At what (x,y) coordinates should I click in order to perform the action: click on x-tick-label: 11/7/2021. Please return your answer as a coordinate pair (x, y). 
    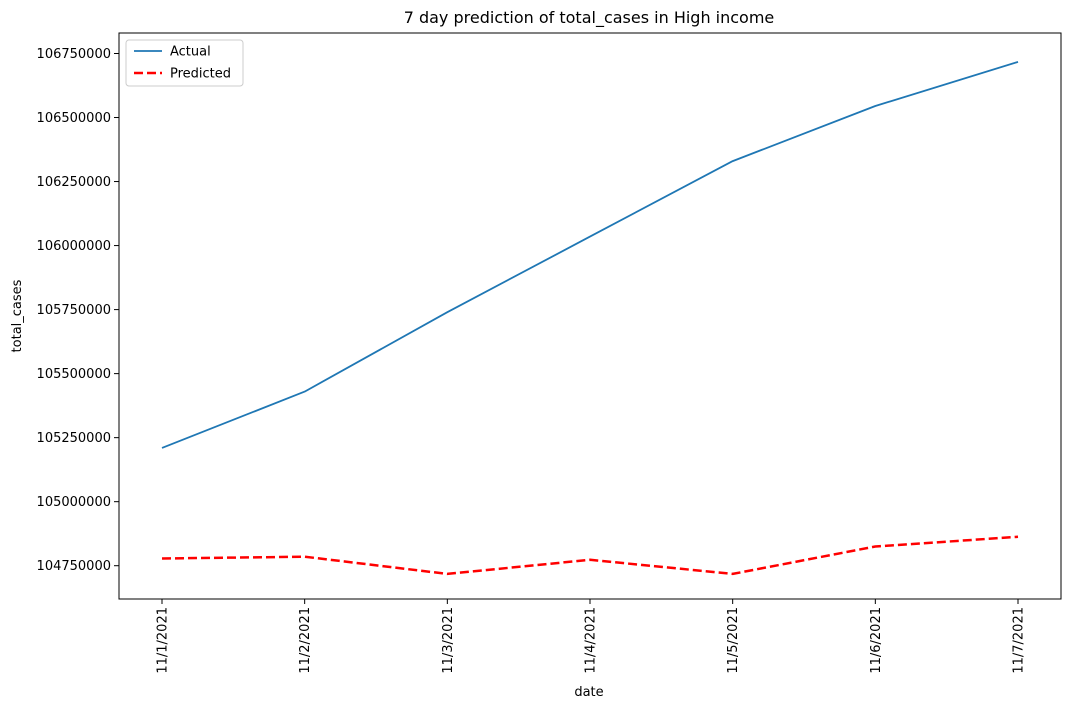
    Looking at the image, I should click on (1019, 640).